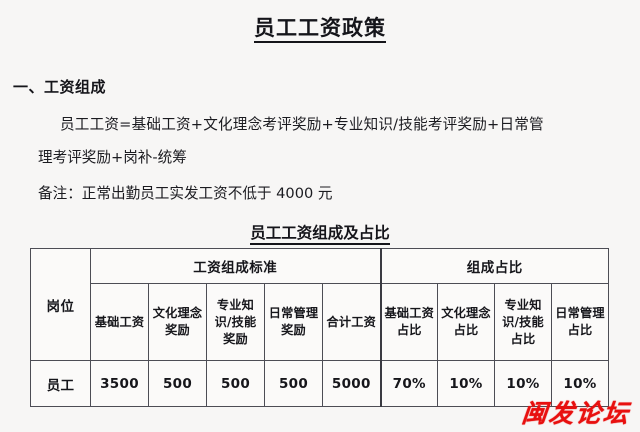  What do you see at coordinates (409, 322) in the screenshot?
I see `header-base-salary-pct: 基础工资占比` at bounding box center [409, 322].